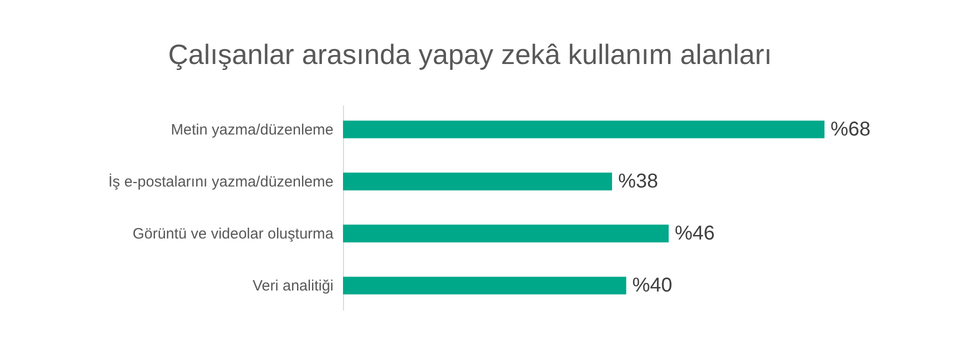  What do you see at coordinates (850, 129) in the screenshot?
I see `data-label: %68` at bounding box center [850, 129].